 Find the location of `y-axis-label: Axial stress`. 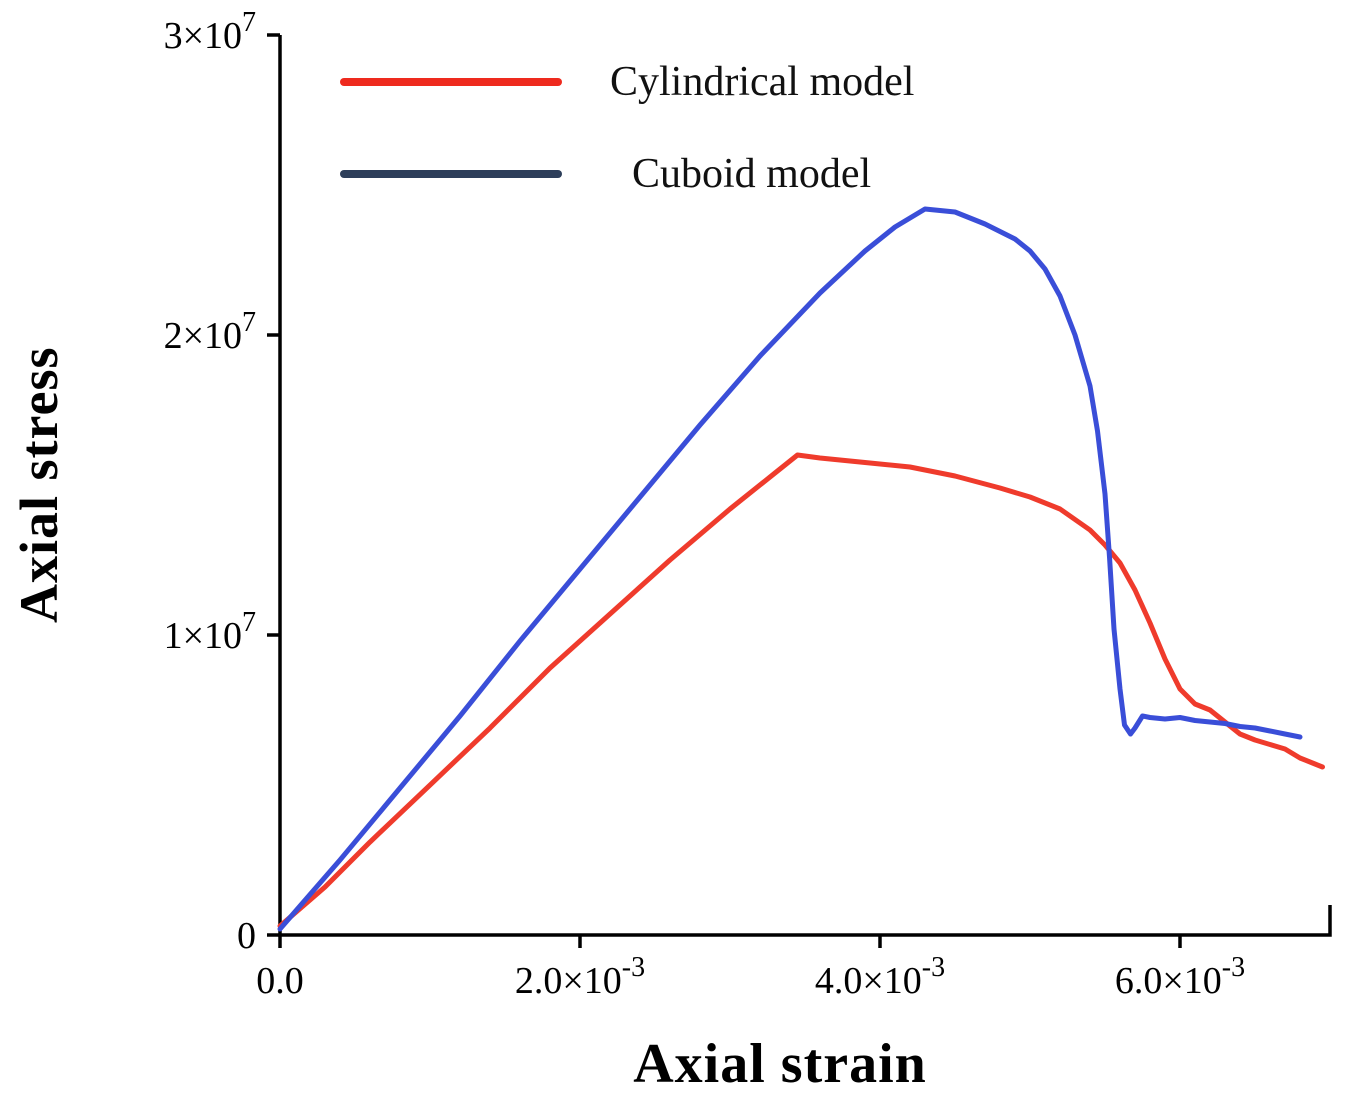

y-axis-label: Axial stress is located at coordinates (39, 485).